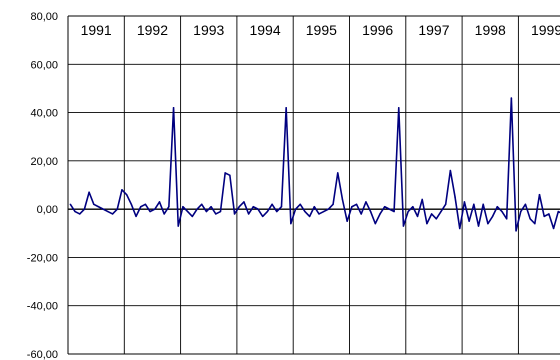 The image size is (560, 360). I want to click on year-label-1994: 1994, so click(264, 30).